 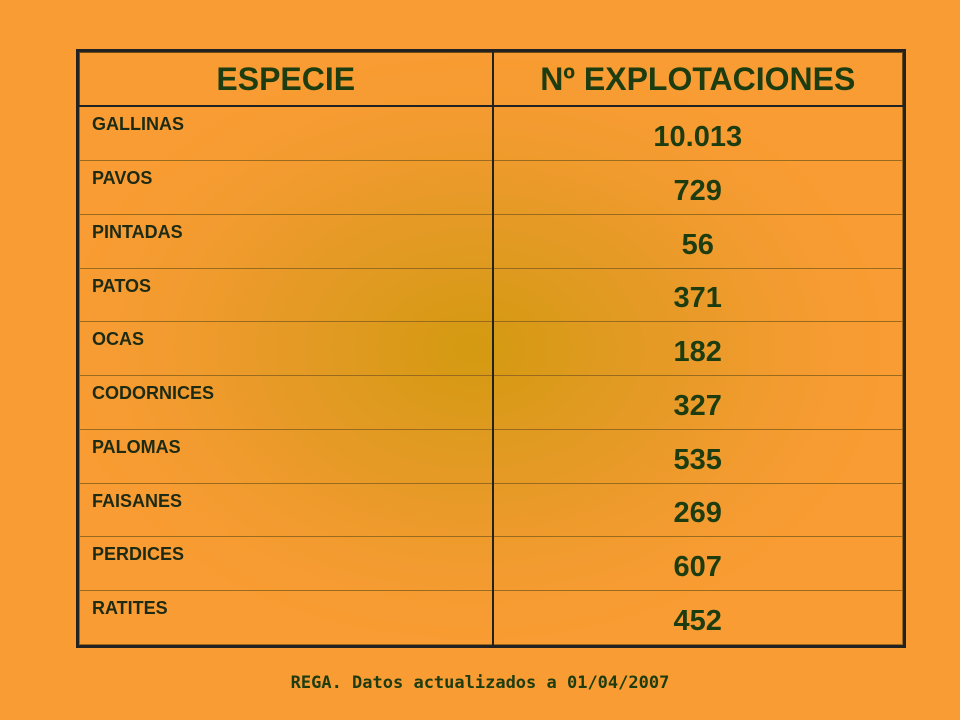 I want to click on source-footnote: REGA. Datos actualizados a 01/04/2007, so click(x=480, y=683).